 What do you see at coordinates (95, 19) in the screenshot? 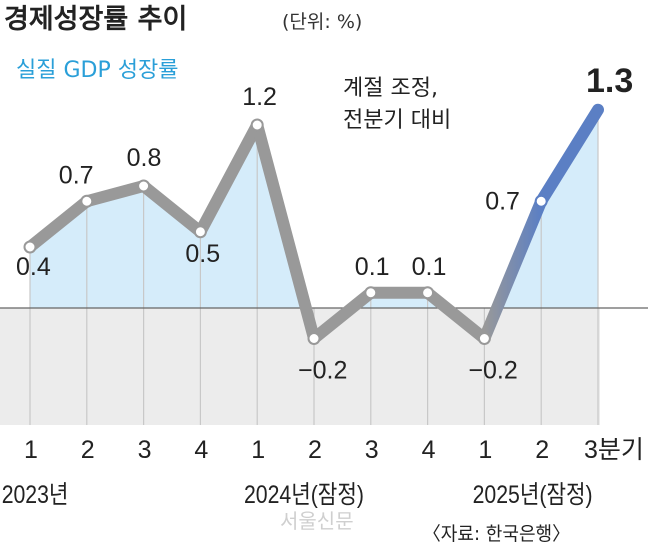
I see `chart-title: 경제성장률 추이` at bounding box center [95, 19].